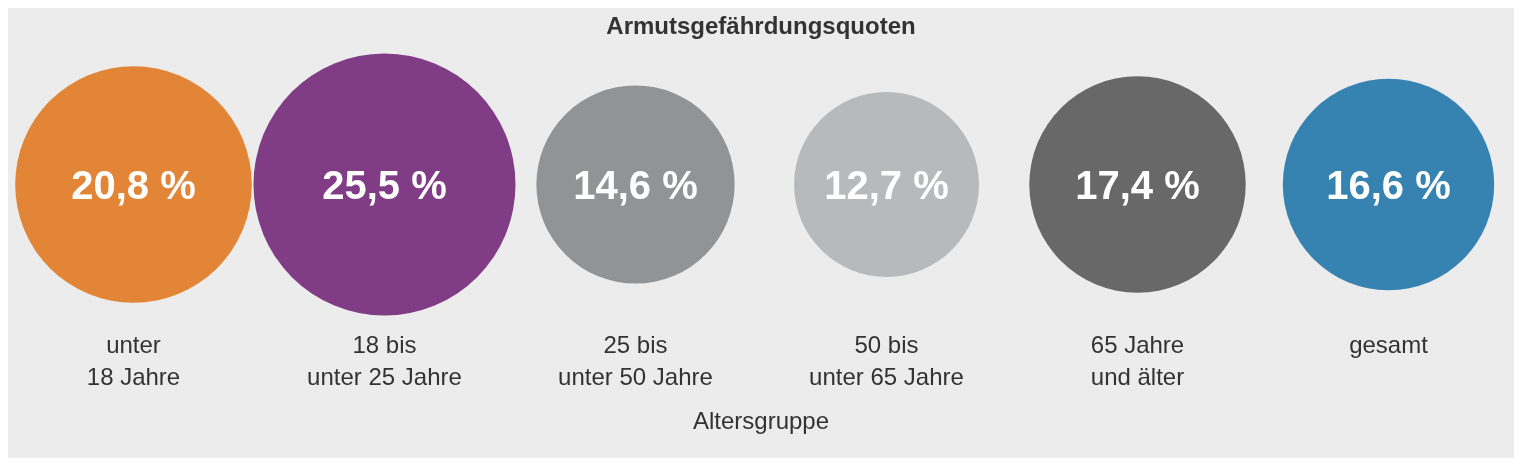 Image resolution: width=1522 pixels, height=468 pixels. Describe the element at coordinates (761, 26) in the screenshot. I see `text: Armutsgefährdungsquoten` at that location.